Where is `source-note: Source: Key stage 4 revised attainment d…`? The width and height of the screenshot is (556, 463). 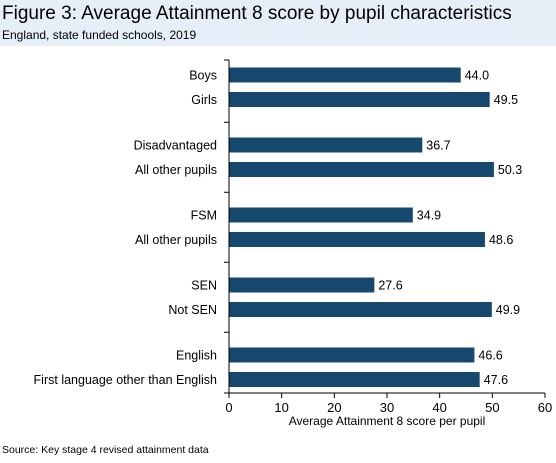 source-note: Source: Key stage 4 revised attainment d… is located at coordinates (105, 450).